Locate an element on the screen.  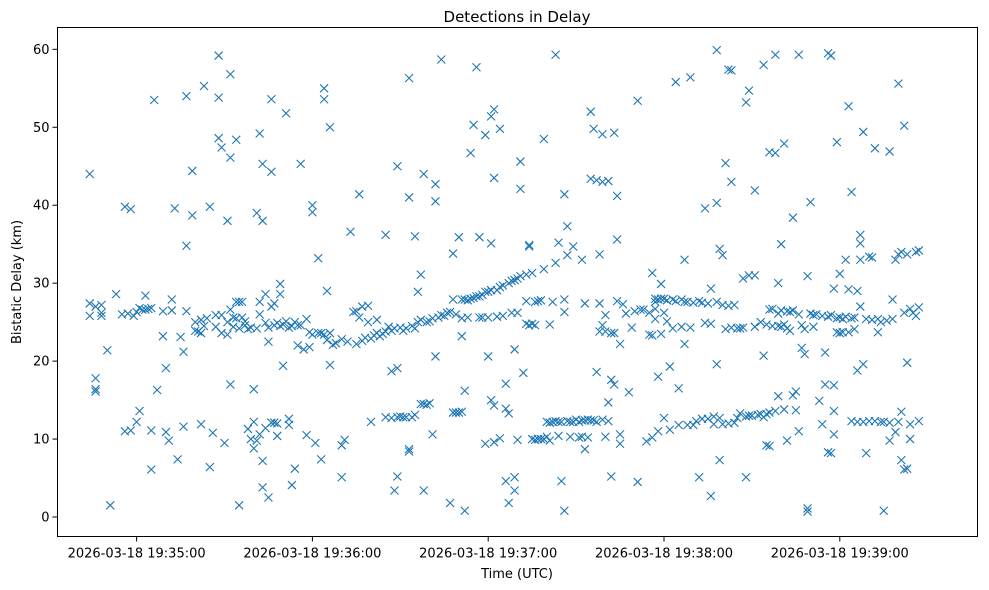
chart-title: Detections in Delay is located at coordinates (517, 17).